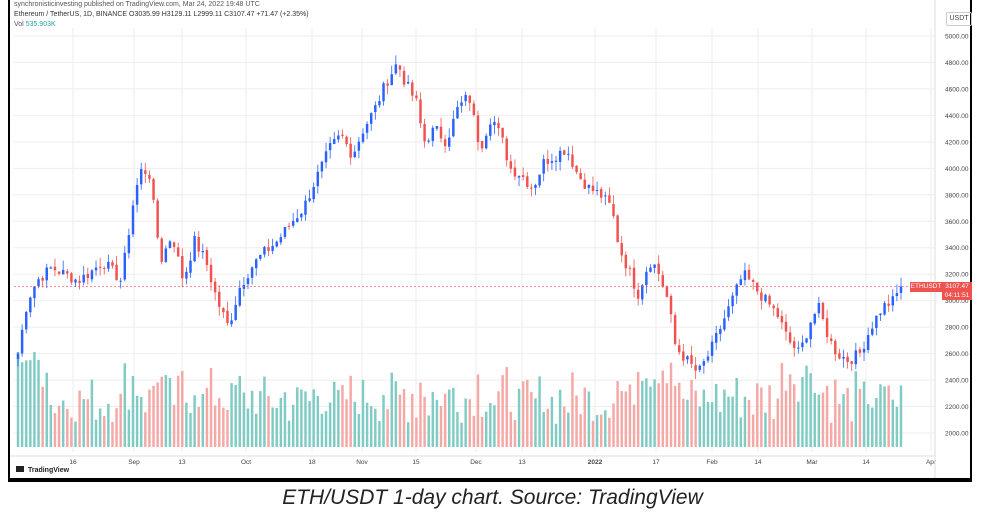 Image resolution: width=985 pixels, height=520 pixels. Describe the element at coordinates (362, 462) in the screenshot. I see `x-tick-label: Nov` at that location.